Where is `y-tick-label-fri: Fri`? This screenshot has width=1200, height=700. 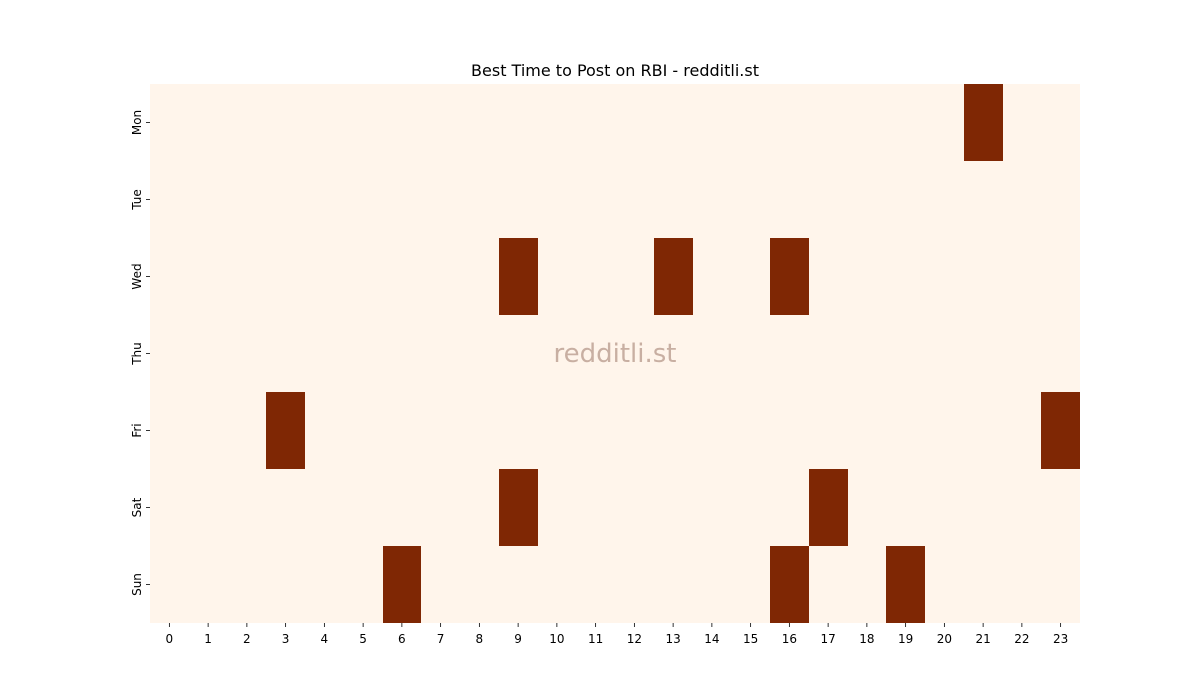 y-tick-label-fri: Fri is located at coordinates (137, 430).